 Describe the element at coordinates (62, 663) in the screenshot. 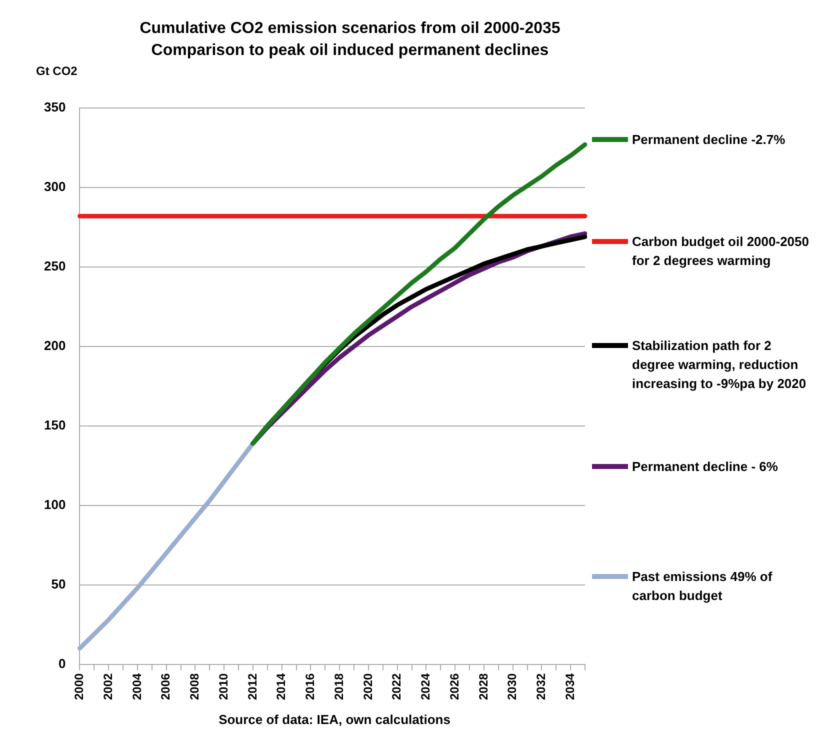

I see `y-tick-label: 0` at that location.